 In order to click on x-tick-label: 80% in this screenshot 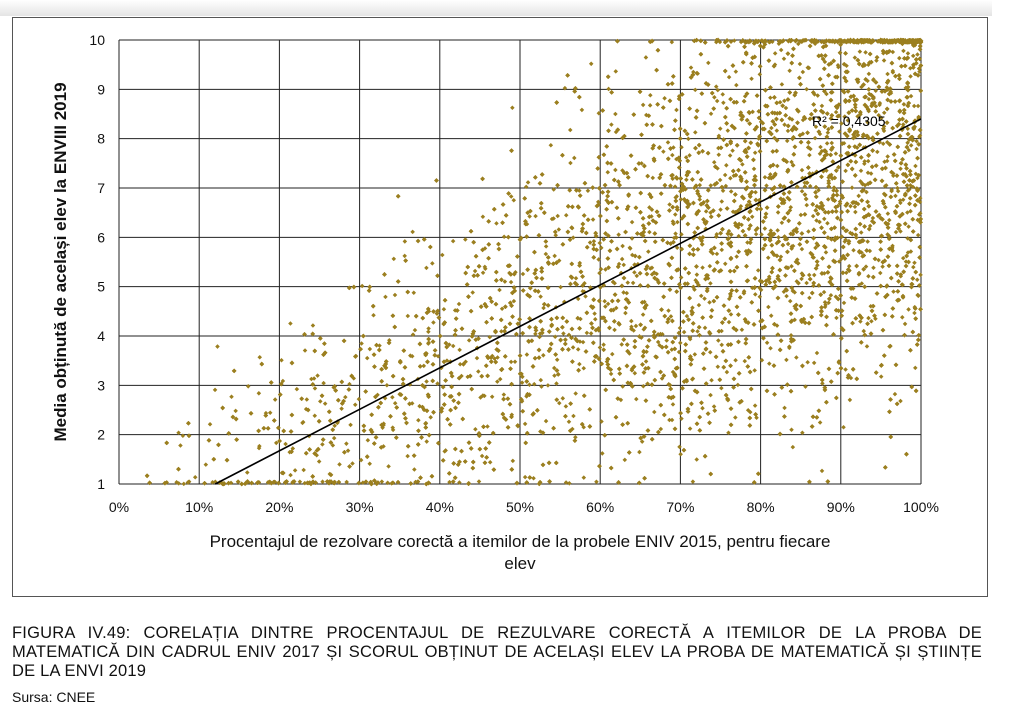, I will do `click(761, 507)`.